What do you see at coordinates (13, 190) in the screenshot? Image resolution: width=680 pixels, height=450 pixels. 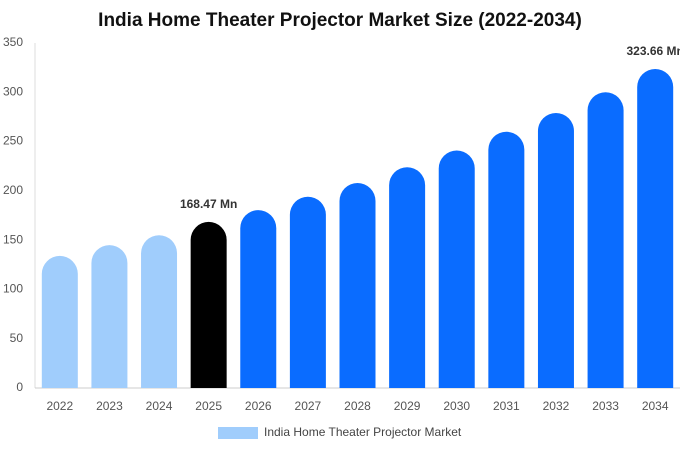 I see `y-tick-label: 200` at bounding box center [13, 190].